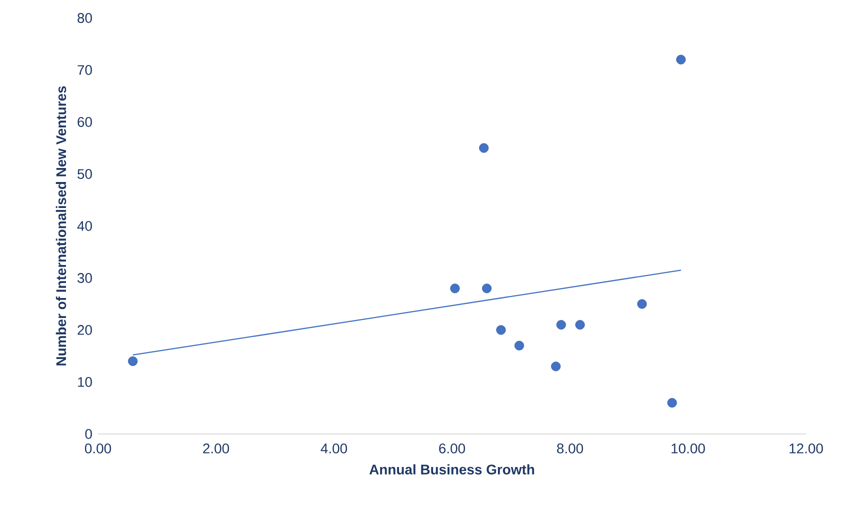 The image size is (845, 516). What do you see at coordinates (216, 449) in the screenshot?
I see `x-tick-label: 2.00` at bounding box center [216, 449].